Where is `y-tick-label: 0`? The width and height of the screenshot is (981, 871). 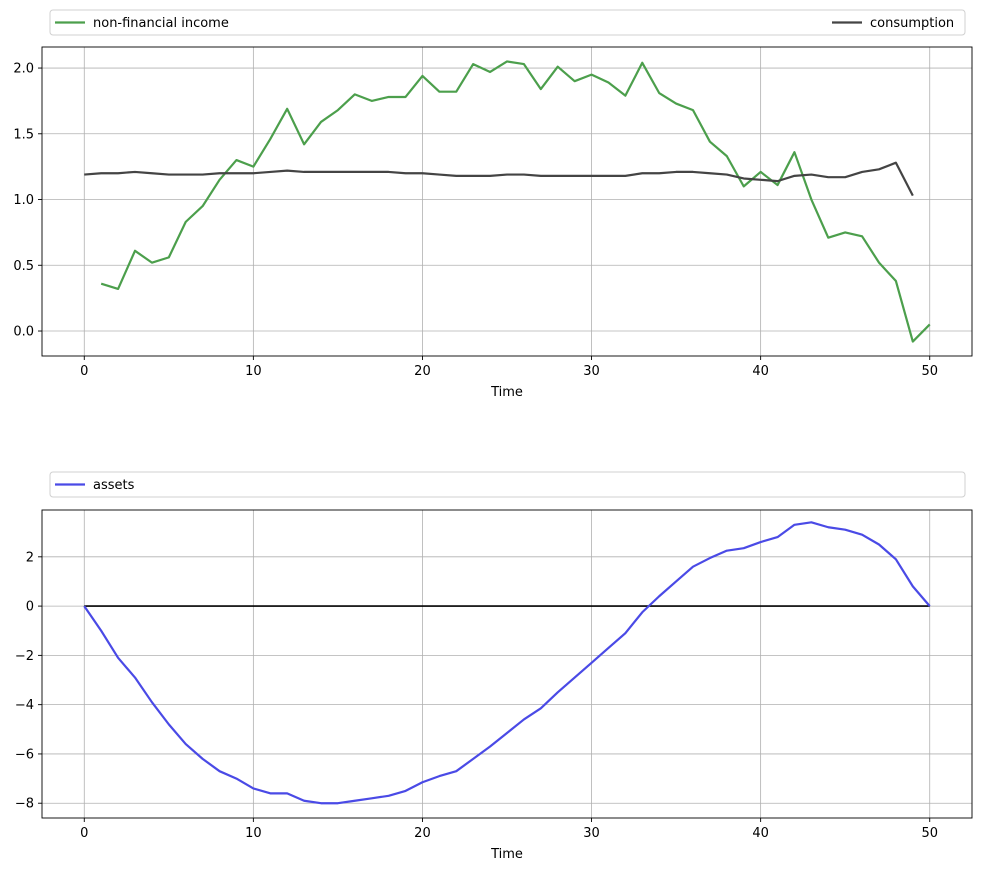
y-tick-label: 0 is located at coordinates (30, 607).